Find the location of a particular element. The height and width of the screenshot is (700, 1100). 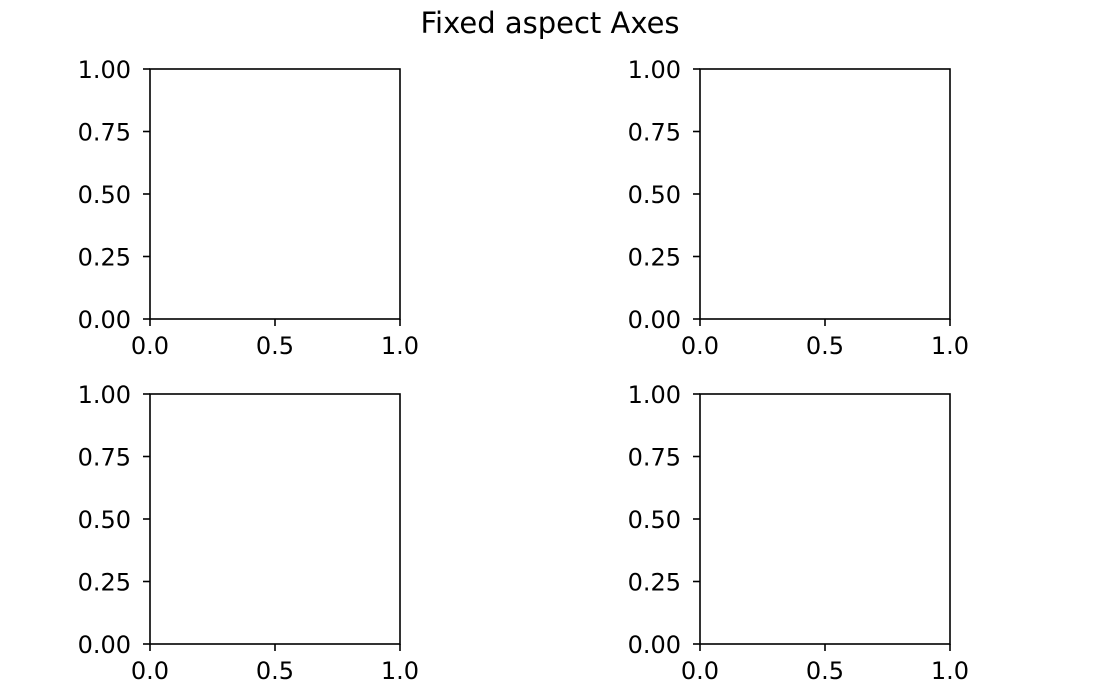

axes-bottom-right: 0.0 0.5 1.0 0.00 0.25 0.50 0.75 1.00 is located at coordinates (799, 533).